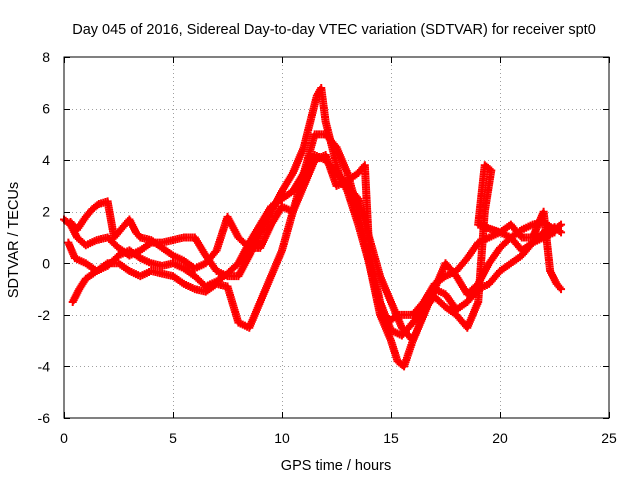 The height and width of the screenshot is (480, 640). I want to click on x-tick-label: 25, so click(609, 438).